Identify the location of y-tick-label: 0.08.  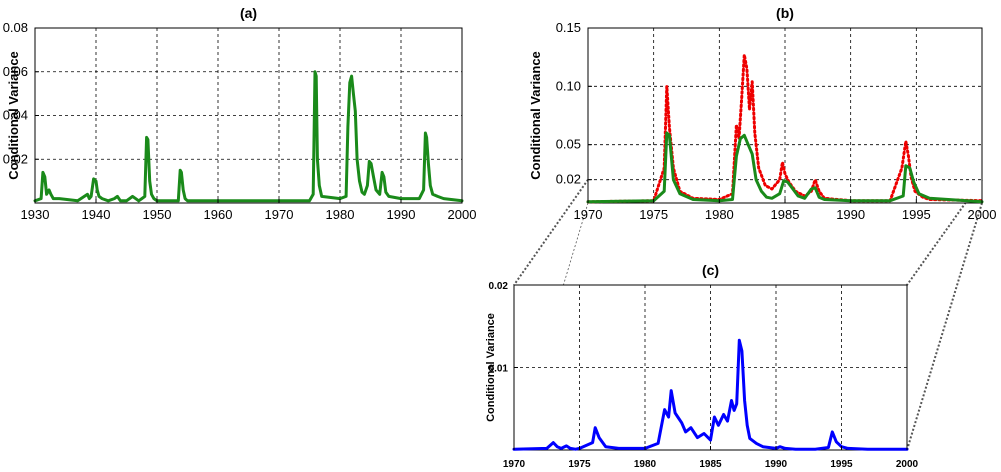
(15, 27).